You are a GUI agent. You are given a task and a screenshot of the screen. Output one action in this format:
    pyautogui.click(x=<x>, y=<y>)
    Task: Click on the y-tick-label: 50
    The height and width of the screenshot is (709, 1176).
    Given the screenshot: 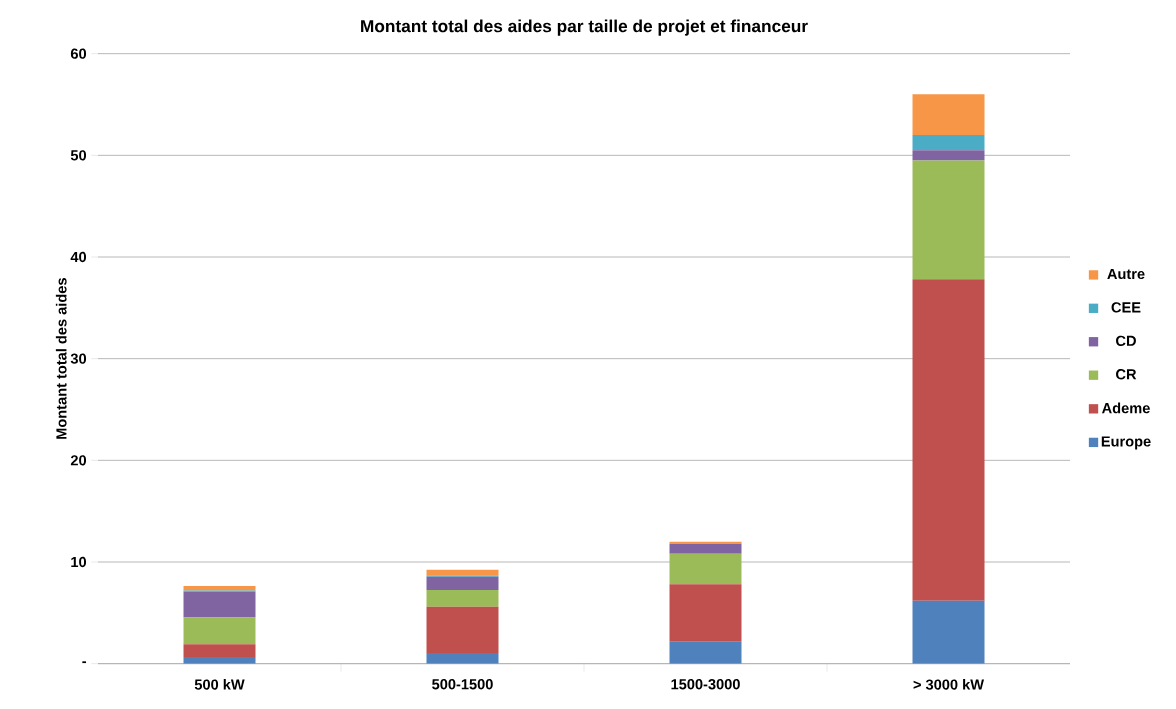 What is the action you would take?
    pyautogui.click(x=78, y=155)
    